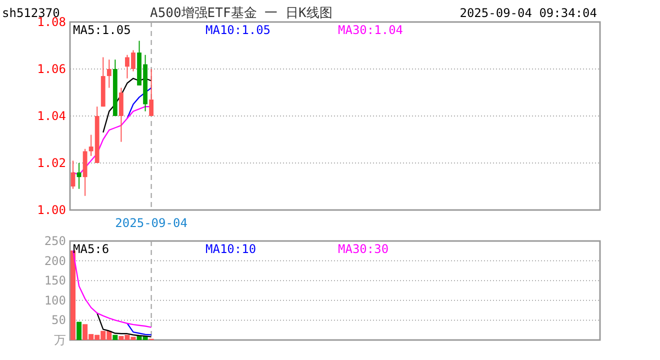 The width and height of the screenshot is (660, 360). Describe the element at coordinates (102, 30) in the screenshot. I see `text: MA5:1.05` at that location.